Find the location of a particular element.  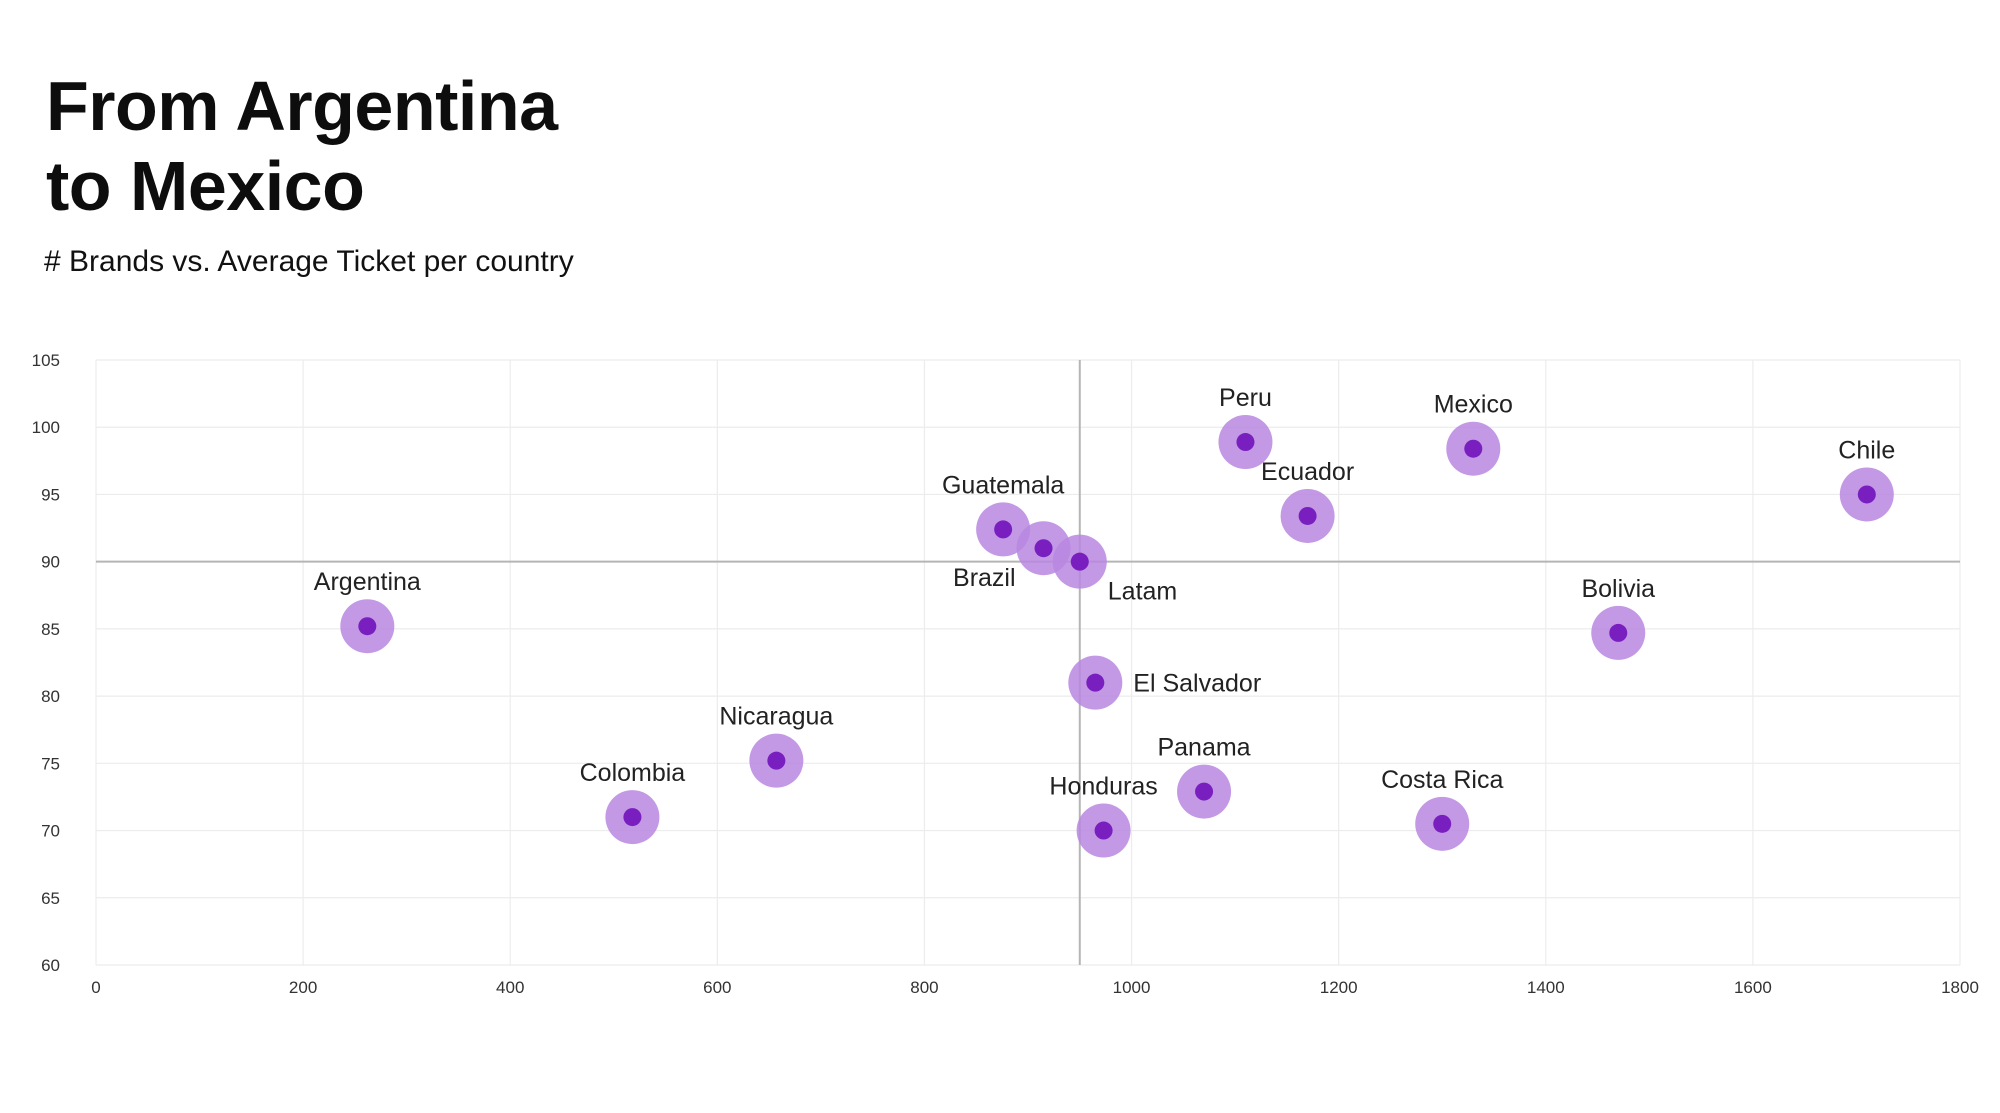

data-label: Mexico is located at coordinates (1473, 405).